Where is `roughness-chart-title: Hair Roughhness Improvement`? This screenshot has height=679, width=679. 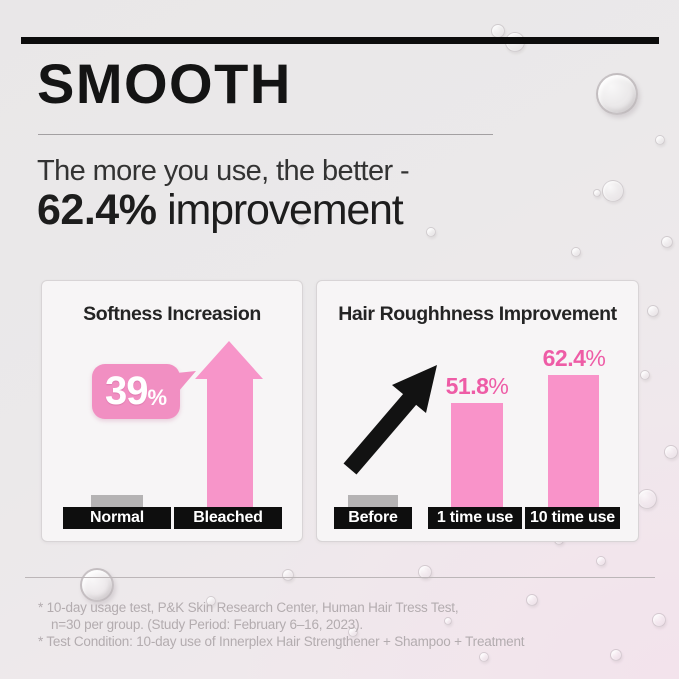 roughness-chart-title: Hair Roughhness Improvement is located at coordinates (477, 314).